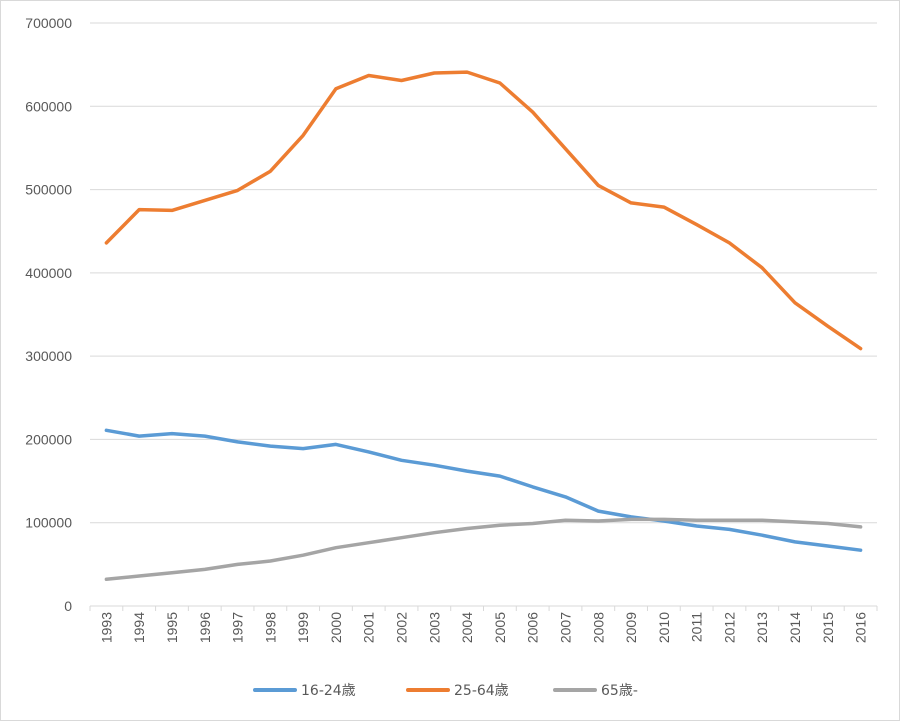  Describe the element at coordinates (303, 627) in the screenshot. I see `x-tick-label: 1999` at that location.